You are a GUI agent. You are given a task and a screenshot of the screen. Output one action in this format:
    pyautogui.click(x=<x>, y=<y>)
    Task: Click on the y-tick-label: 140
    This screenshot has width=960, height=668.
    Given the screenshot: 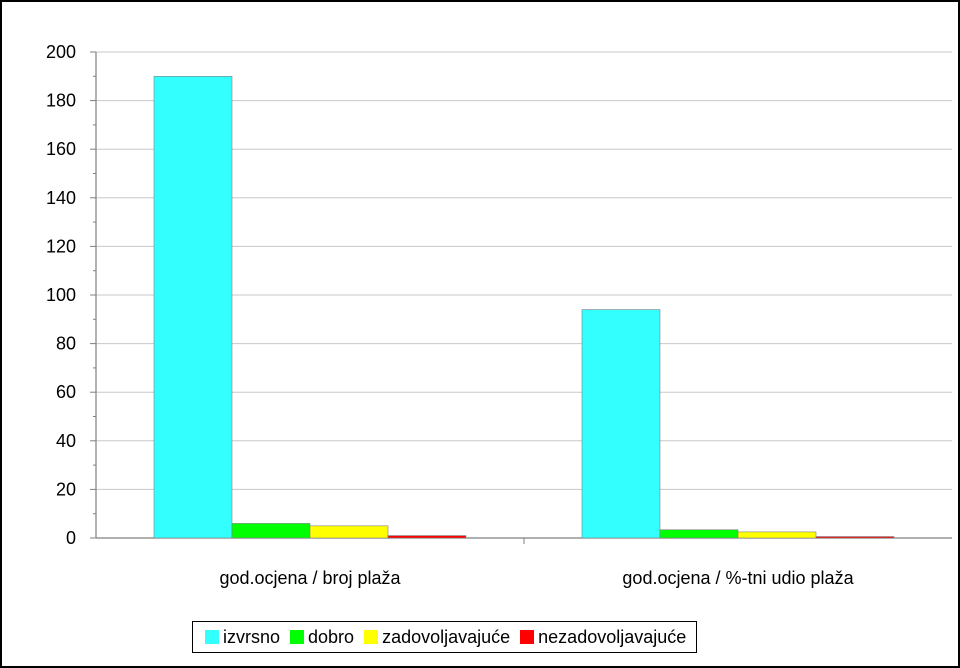 What is the action you would take?
    pyautogui.click(x=61, y=198)
    